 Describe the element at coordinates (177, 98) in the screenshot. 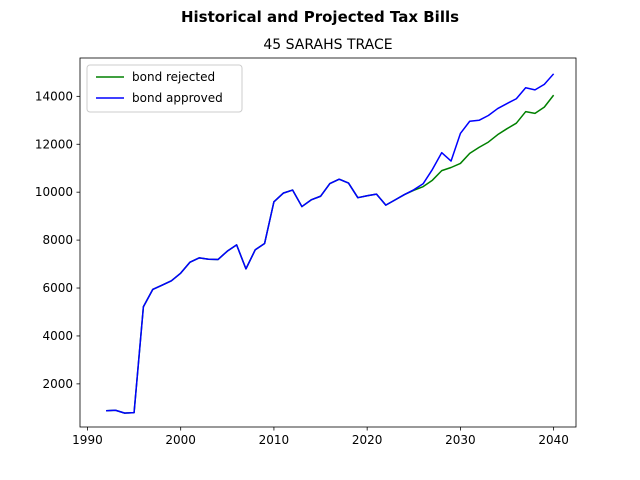

I see `legend-label-bond-approved: bond approved` at that location.